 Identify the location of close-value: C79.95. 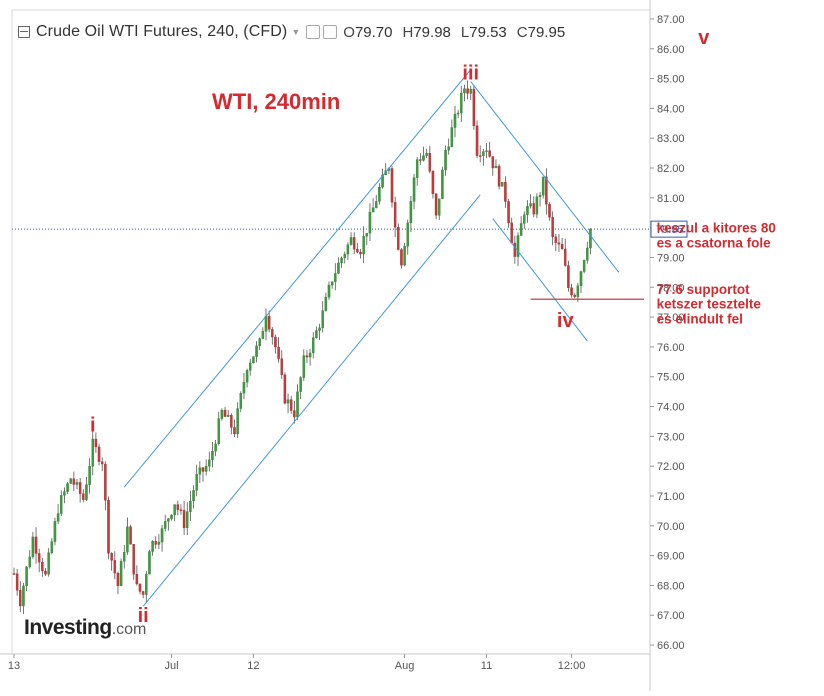
(541, 32).